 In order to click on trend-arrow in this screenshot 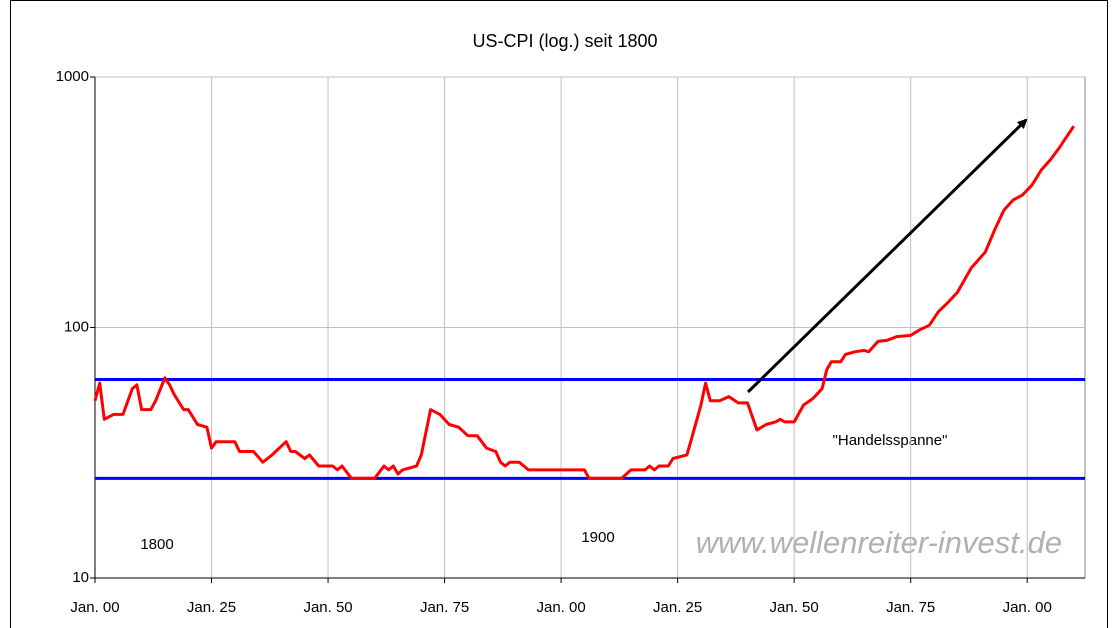, I will do `click(887, 256)`.